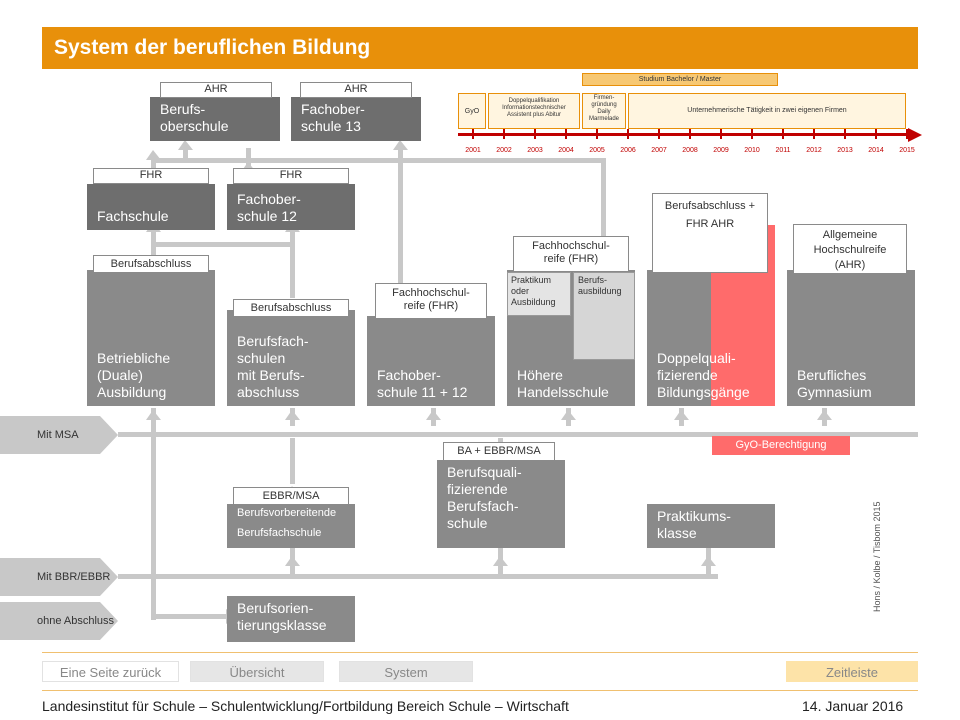  Describe the element at coordinates (499, 451) in the screenshot. I see `berufsqualifizierende-bfs-label: BA + EBBR/MSA` at that location.